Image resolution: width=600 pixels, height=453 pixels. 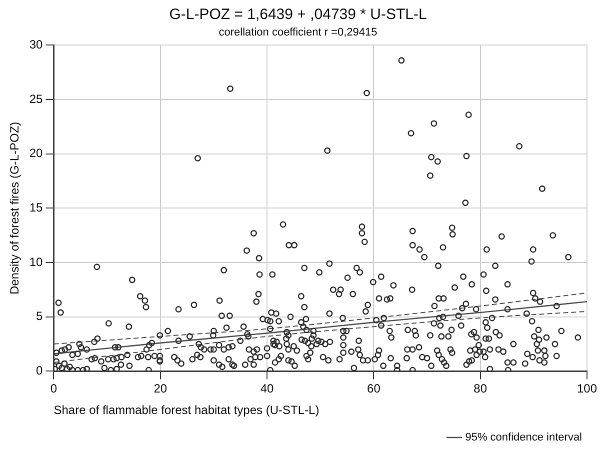 I want to click on y-tick-label: 0, so click(x=40, y=371).